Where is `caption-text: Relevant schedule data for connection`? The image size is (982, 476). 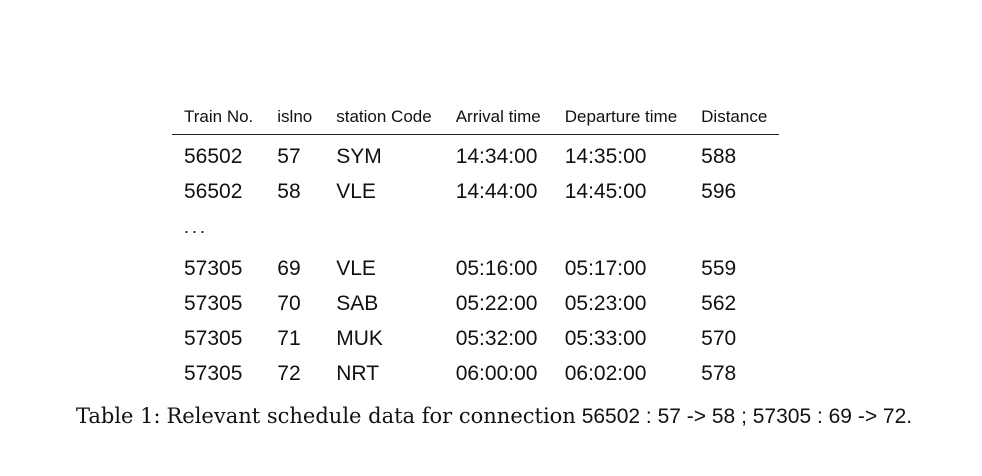
caption-text: Relevant schedule data for connection is located at coordinates (371, 416).